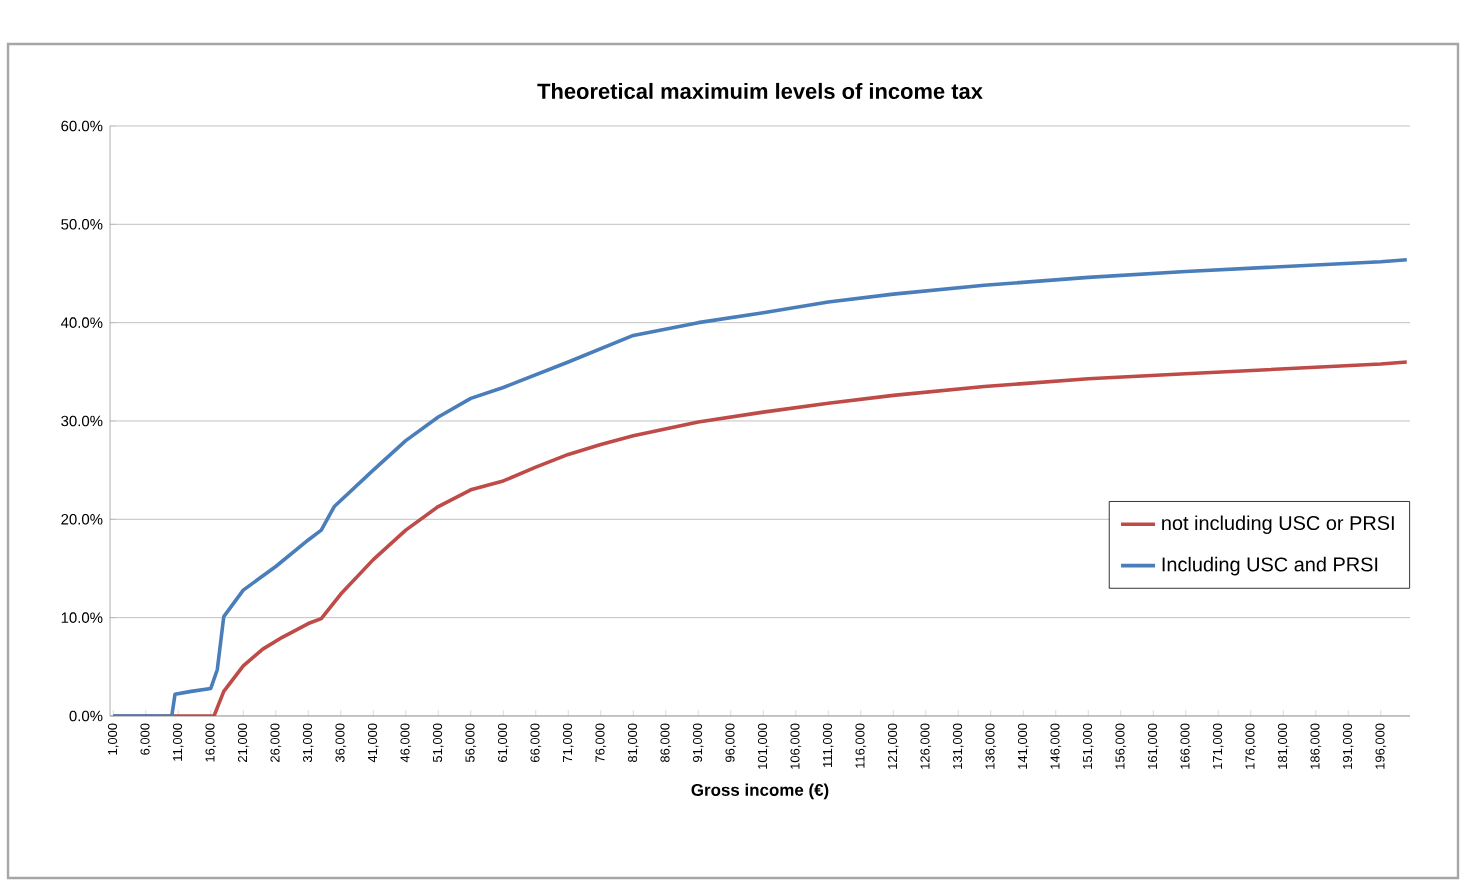 This screenshot has width=1466, height=886. What do you see at coordinates (1278, 525) in the screenshot?
I see `legend-label: not including USC or PRSI` at bounding box center [1278, 525].